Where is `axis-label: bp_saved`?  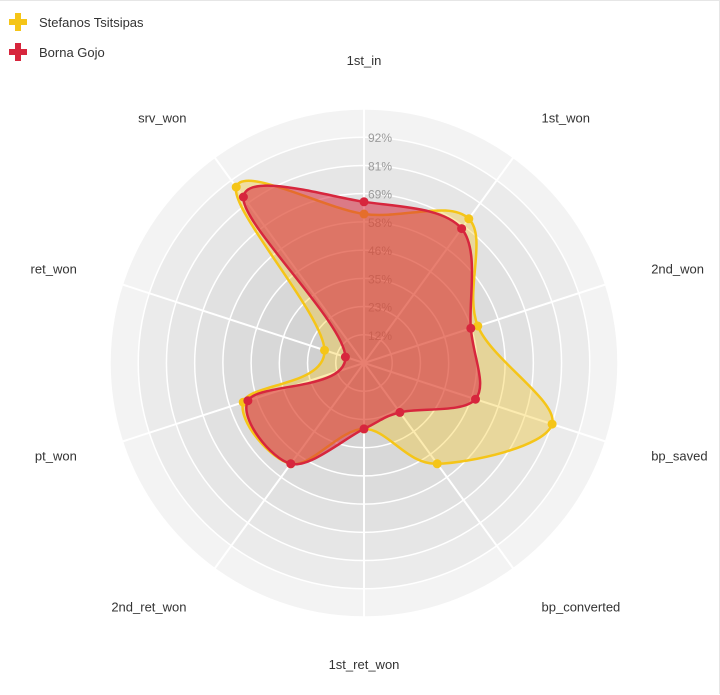
axis-label: bp_saved is located at coordinates (679, 455).